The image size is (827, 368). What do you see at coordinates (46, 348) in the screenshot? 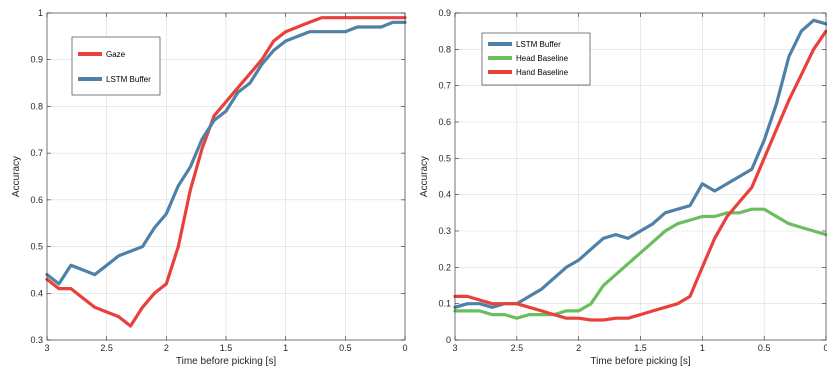
I see `chart0-xtick-label-0: 3` at bounding box center [46, 348].